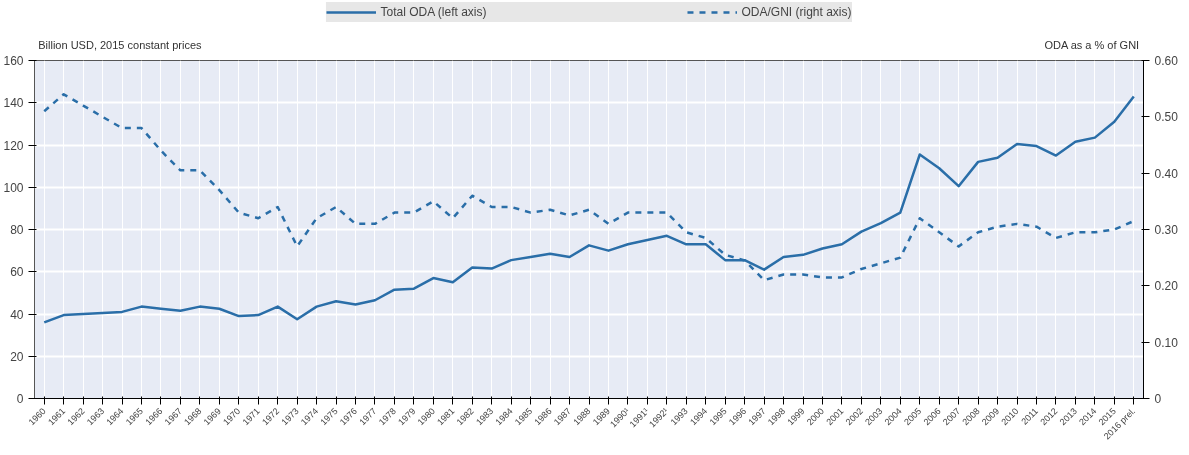  I want to click on y-tick-label: 140, so click(13, 103).